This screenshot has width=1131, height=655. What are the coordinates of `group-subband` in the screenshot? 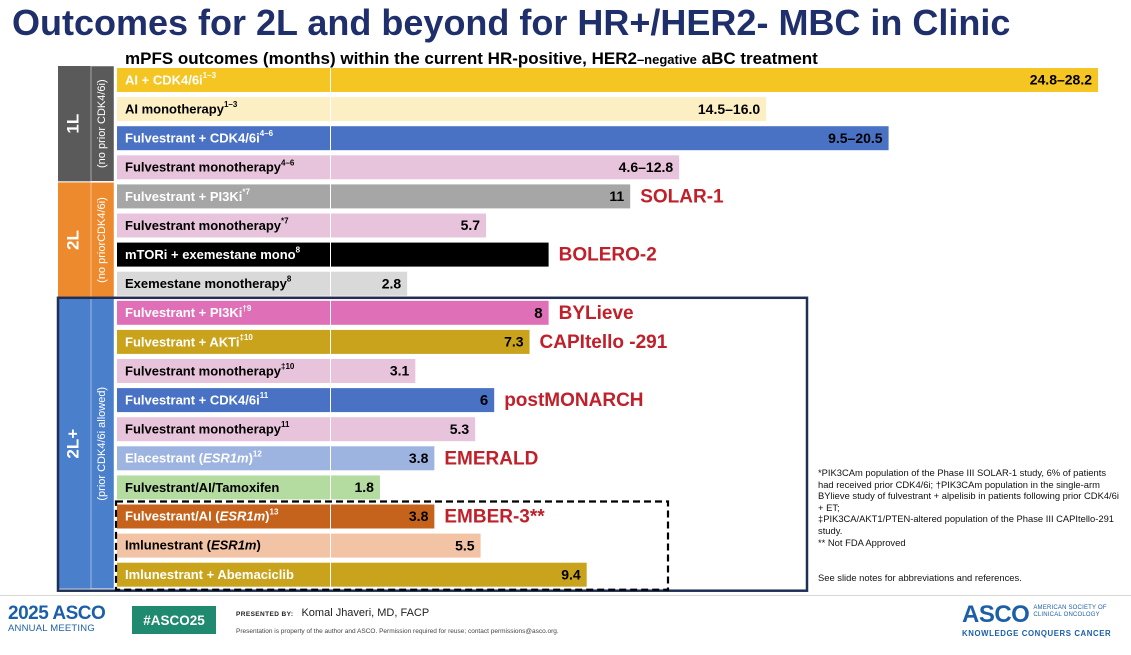 It's located at (102, 123).